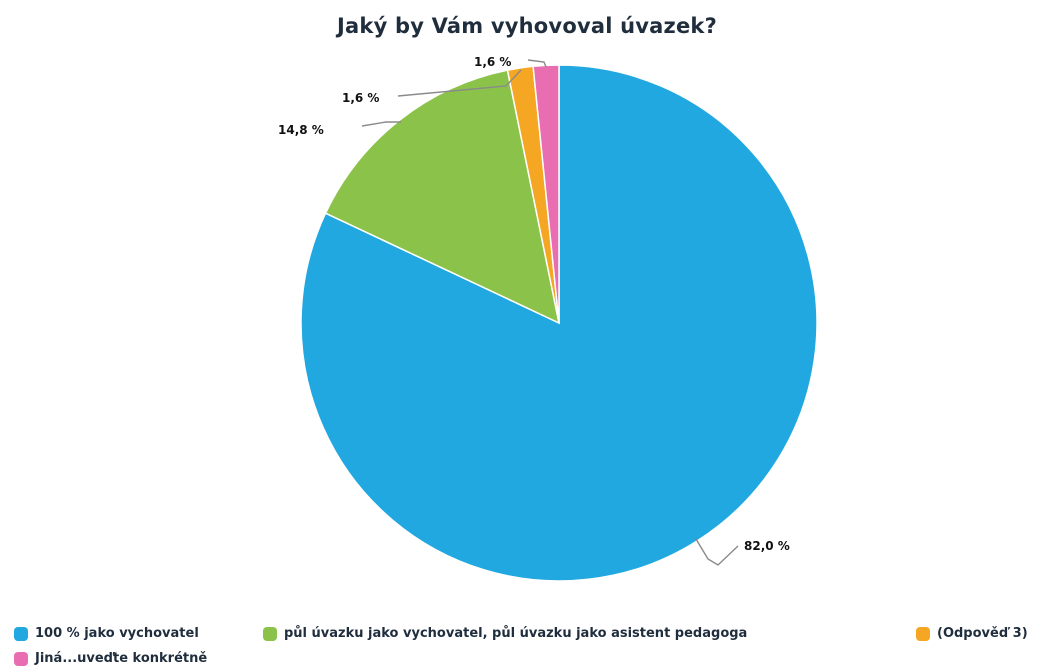  What do you see at coordinates (527, 26) in the screenshot?
I see `chart-title: Jaký by Vám vyhovoval úvazek?` at bounding box center [527, 26].